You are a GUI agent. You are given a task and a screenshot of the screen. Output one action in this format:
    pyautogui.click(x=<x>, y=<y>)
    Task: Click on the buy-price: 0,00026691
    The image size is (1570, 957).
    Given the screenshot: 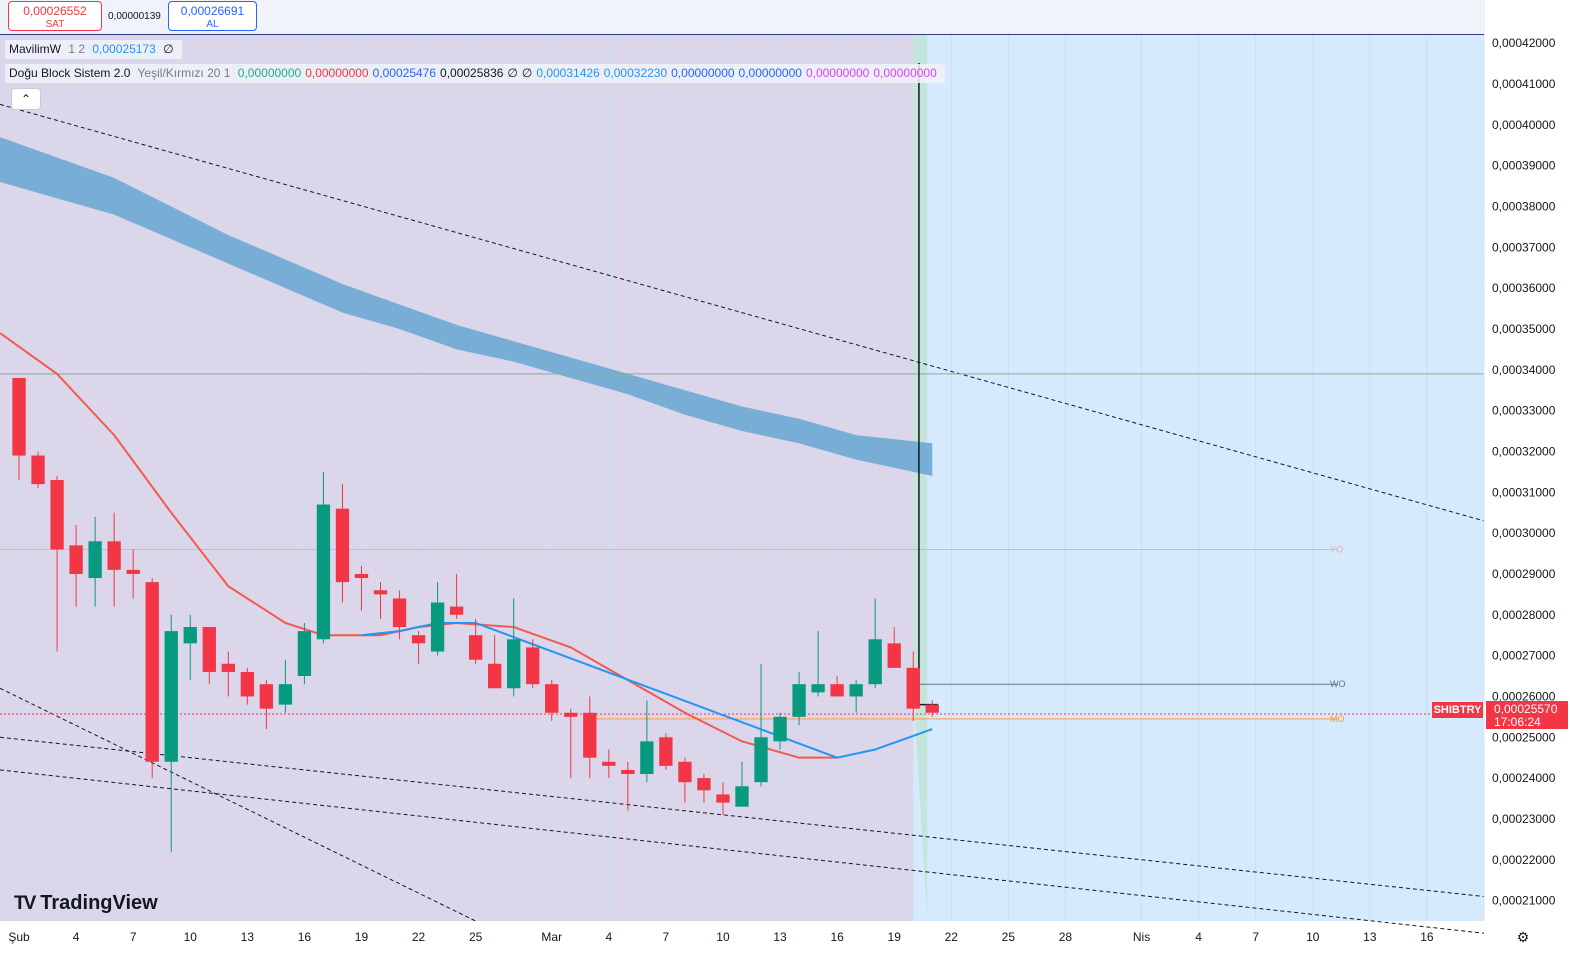 What is the action you would take?
    pyautogui.click(x=212, y=11)
    